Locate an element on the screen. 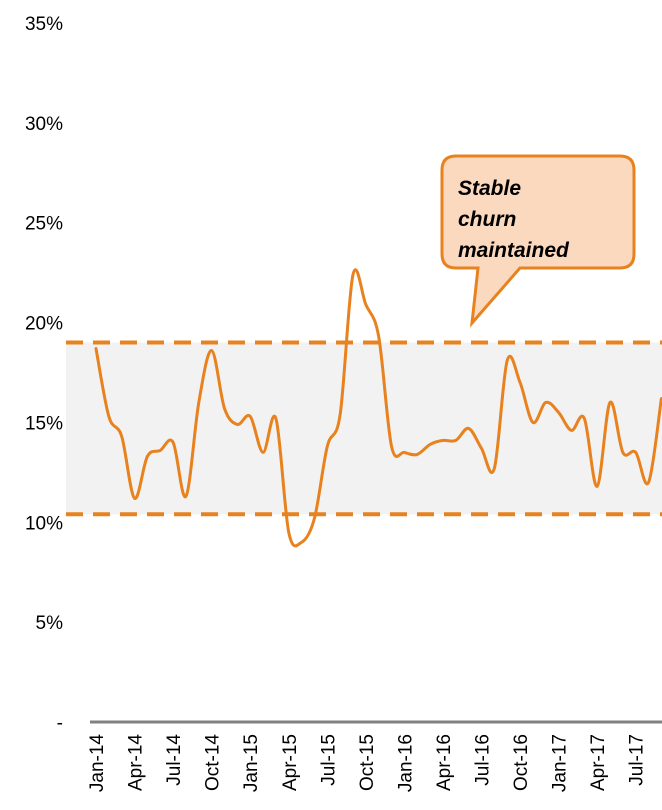 The height and width of the screenshot is (810, 662). y-tick-label: 25% is located at coordinates (44, 224).